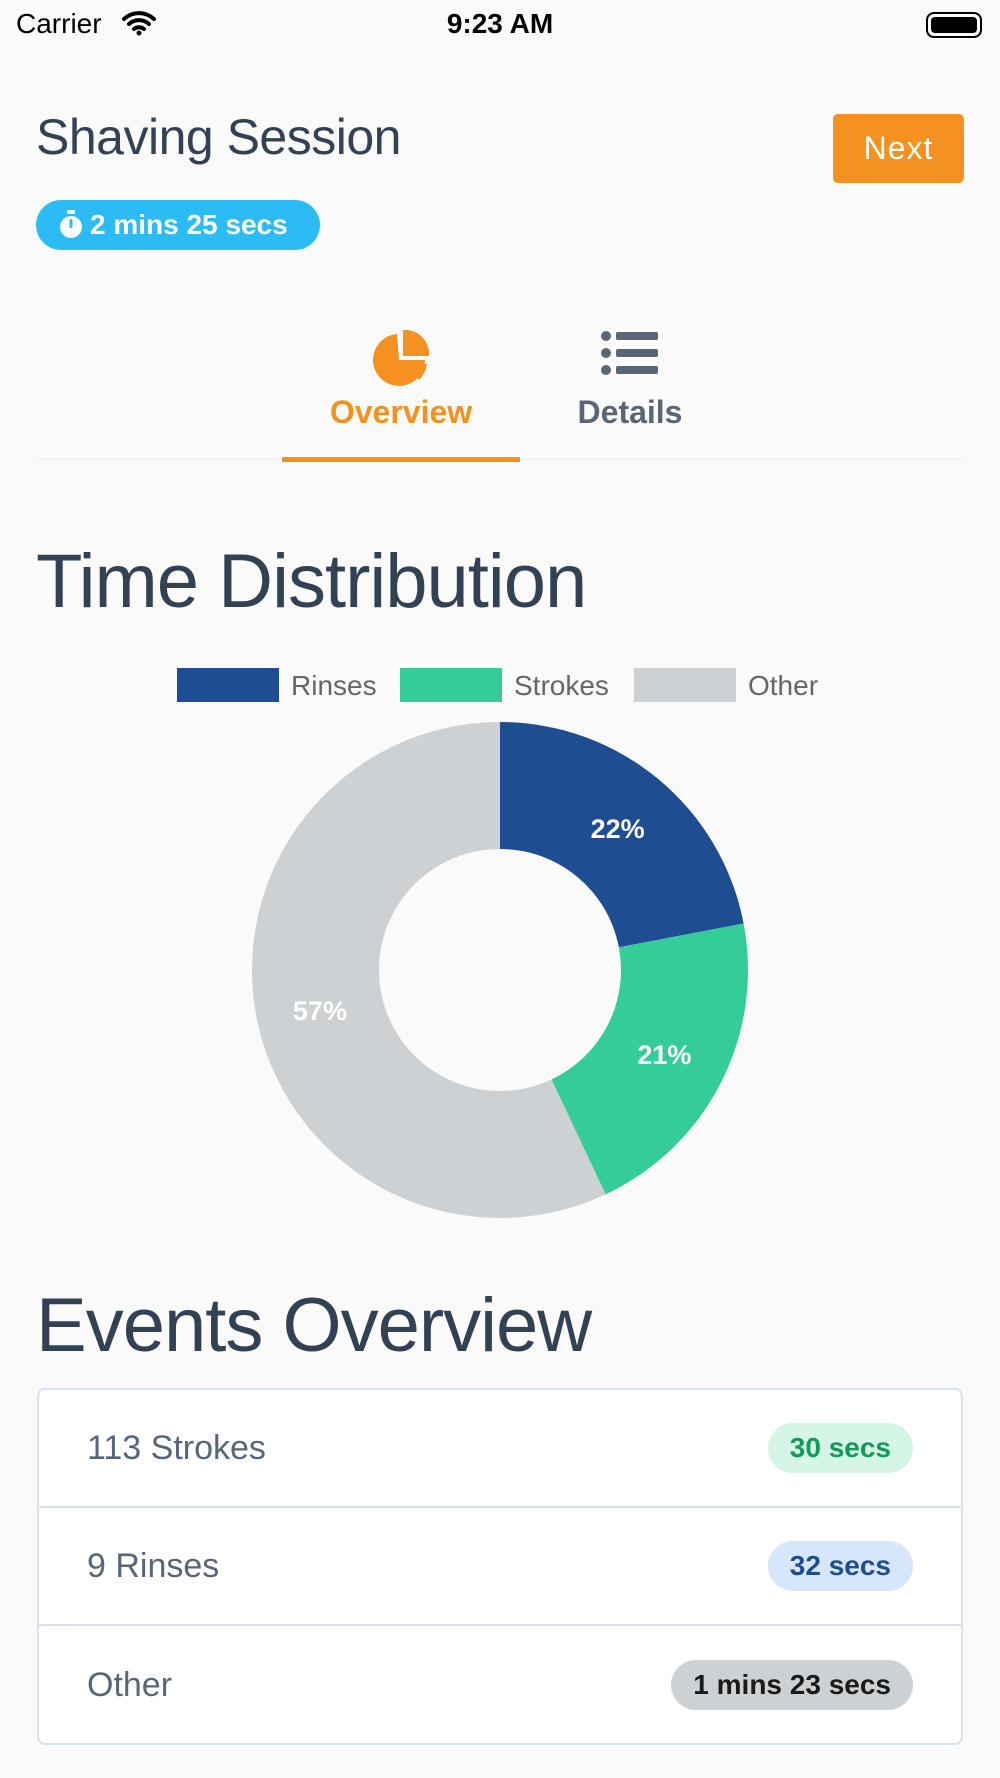 The height and width of the screenshot is (1778, 1000). What do you see at coordinates (451, 685) in the screenshot?
I see `legend-swatch-strokes` at bounding box center [451, 685].